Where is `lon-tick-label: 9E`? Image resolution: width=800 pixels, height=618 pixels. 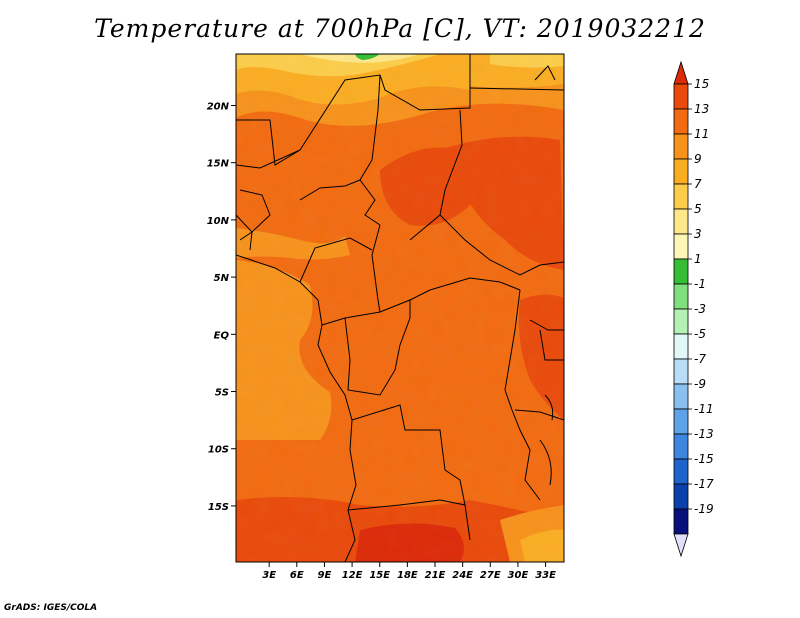
lon-tick-label: 9E is located at coordinates (325, 575).